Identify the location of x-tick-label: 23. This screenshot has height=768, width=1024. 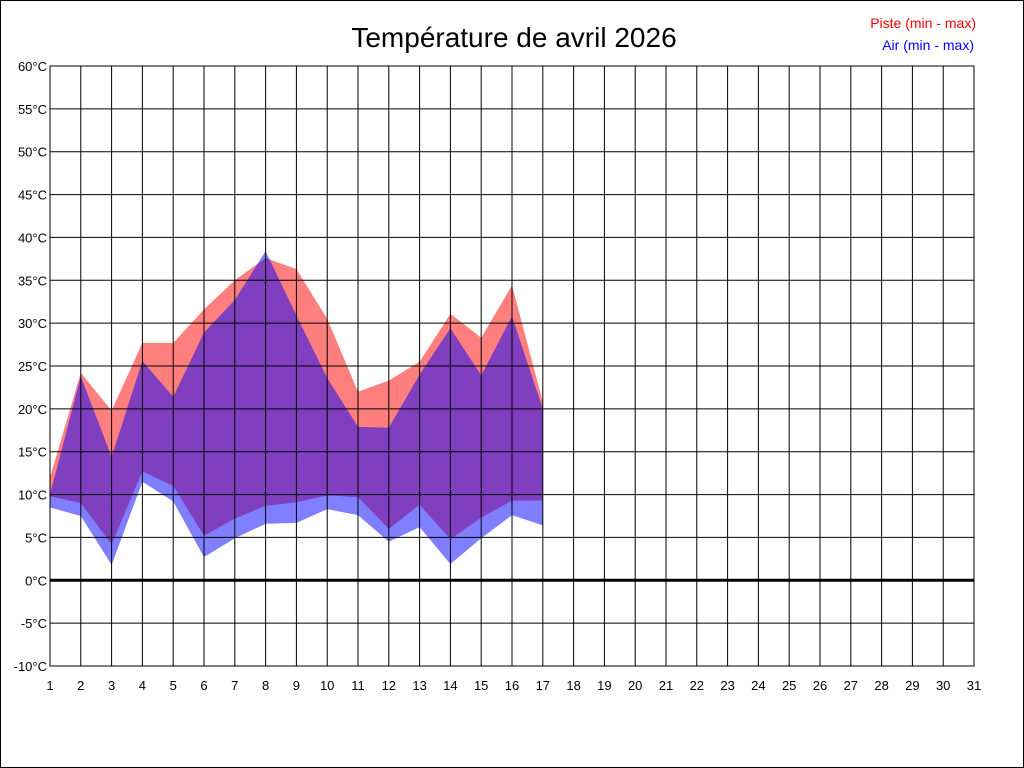
(727, 685).